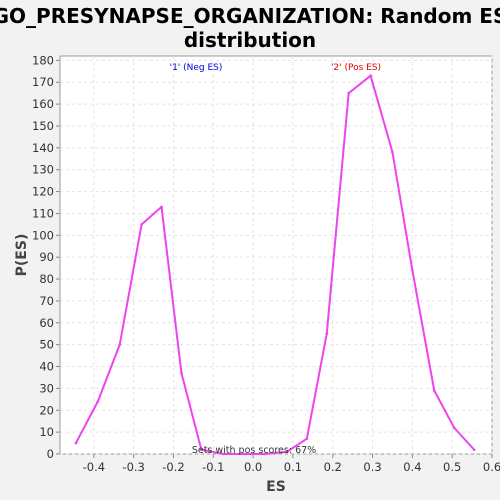  I want to click on y-tick-label: 180, so click(43, 60).